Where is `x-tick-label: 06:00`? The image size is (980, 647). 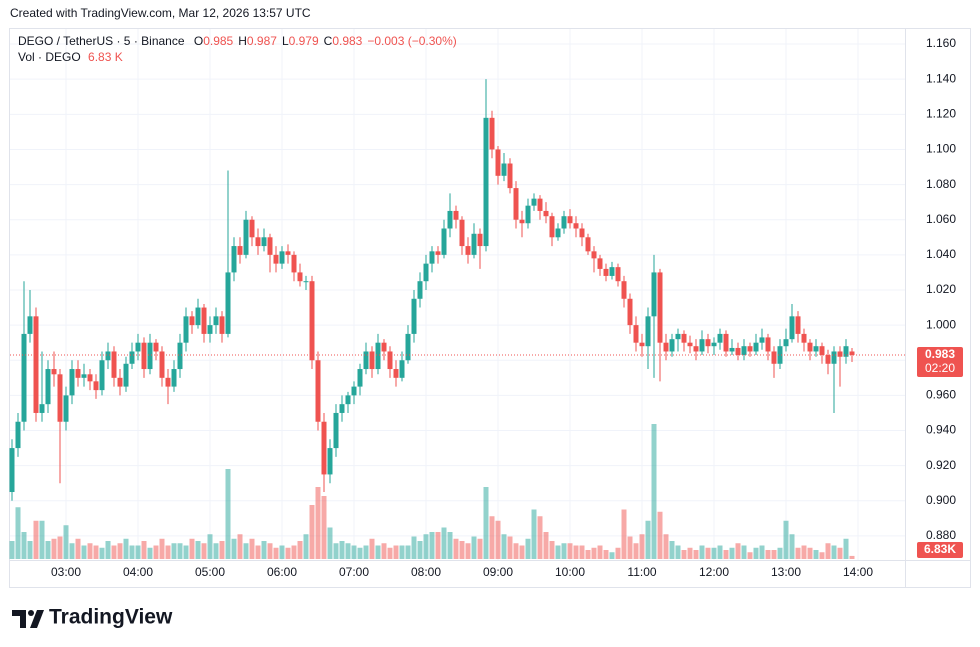
x-tick-label: 06:00 is located at coordinates (282, 572).